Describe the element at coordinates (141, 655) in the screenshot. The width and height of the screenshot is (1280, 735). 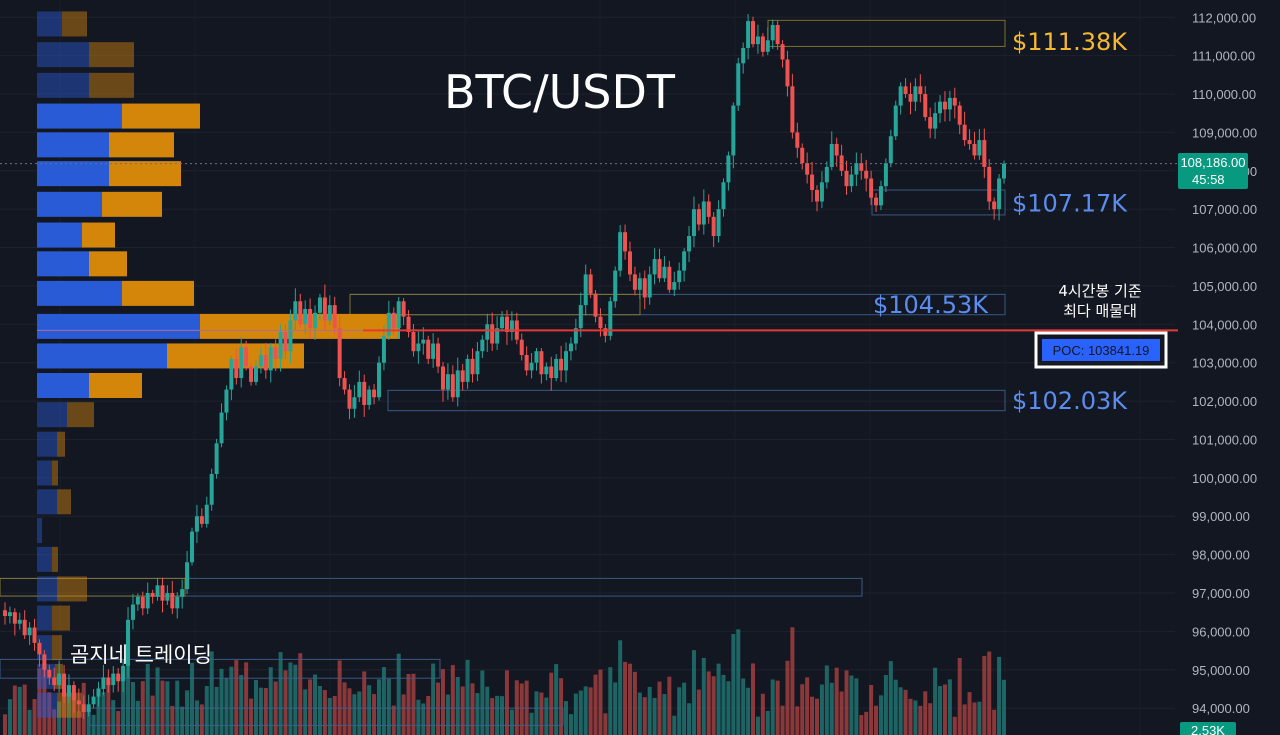
I see `watermark: 곰지네 트레이딩` at that location.